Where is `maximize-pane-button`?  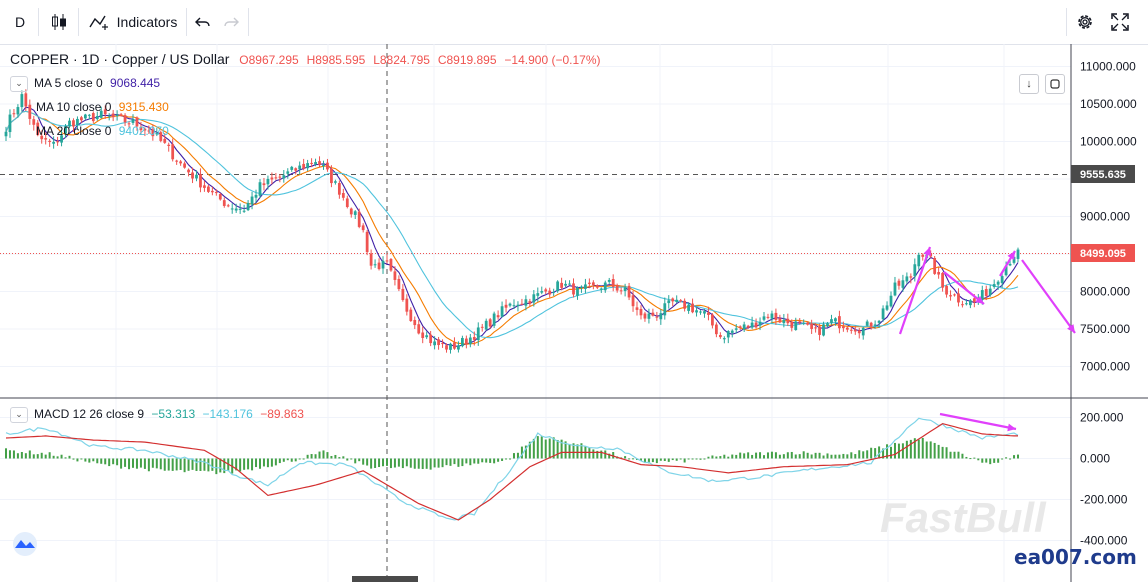 maximize-pane-button is located at coordinates (1055, 84).